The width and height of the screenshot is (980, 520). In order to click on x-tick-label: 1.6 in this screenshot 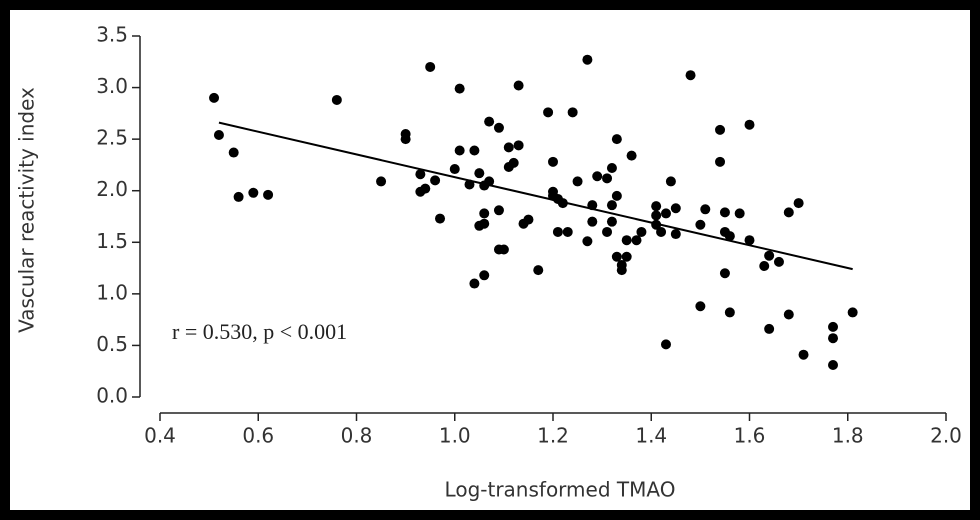, I will do `click(750, 436)`.